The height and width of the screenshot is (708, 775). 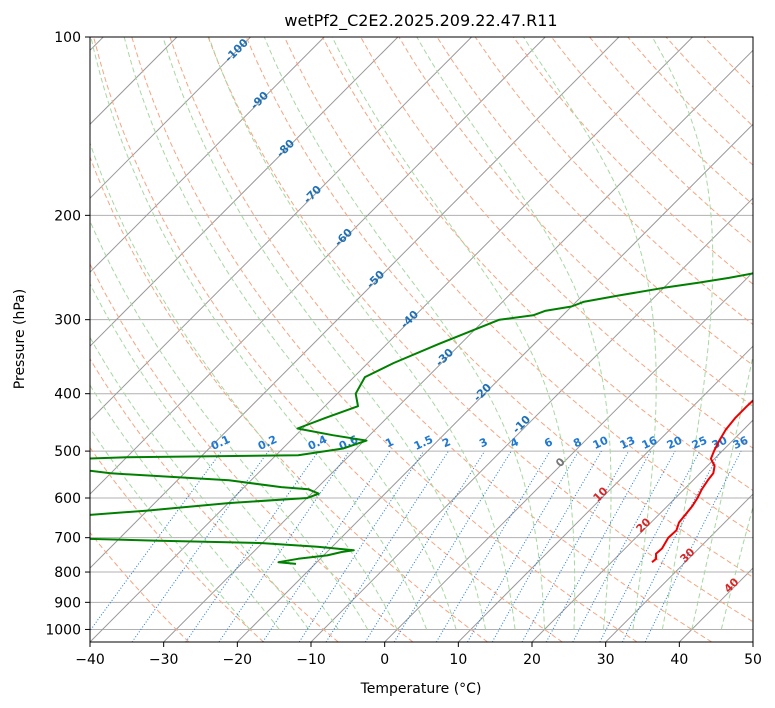 I want to click on x-tick-label: 40, so click(x=679, y=660).